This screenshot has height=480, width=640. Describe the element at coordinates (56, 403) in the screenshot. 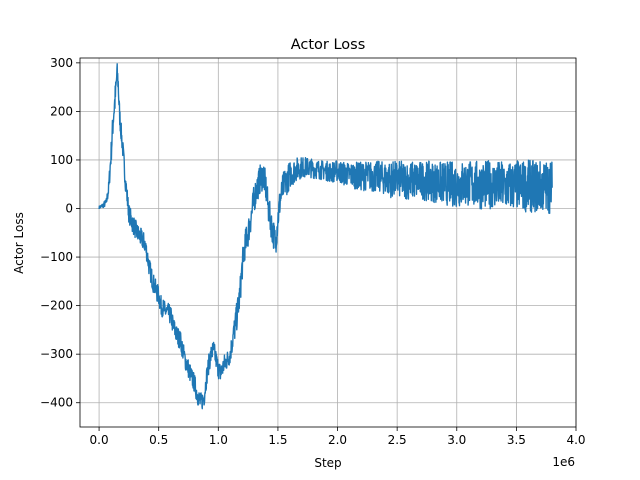

I see `y-tick-label: −400` at that location.